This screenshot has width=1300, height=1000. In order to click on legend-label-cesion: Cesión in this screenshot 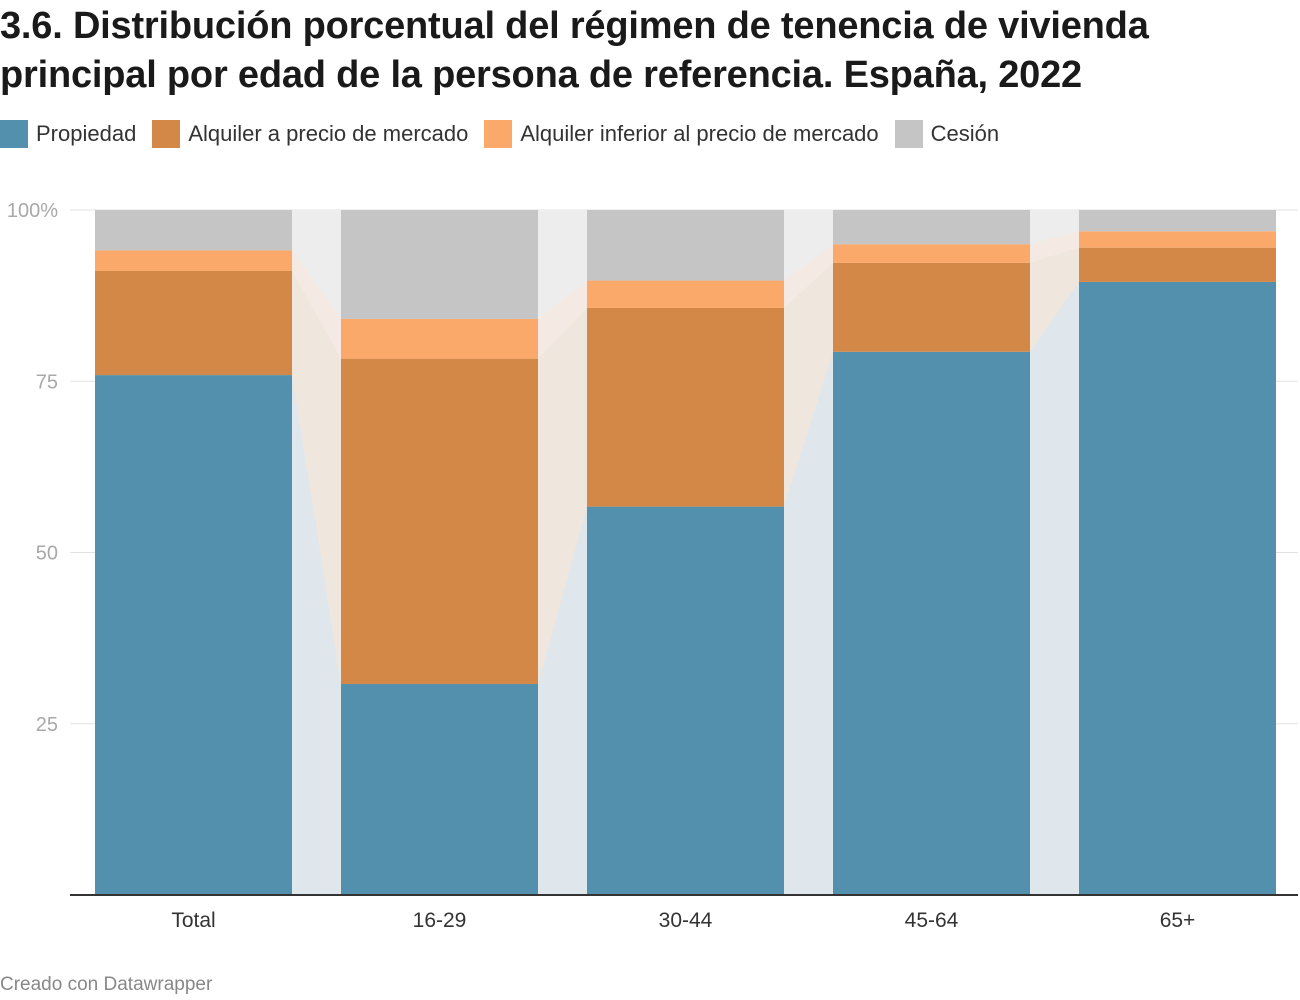, I will do `click(965, 133)`.